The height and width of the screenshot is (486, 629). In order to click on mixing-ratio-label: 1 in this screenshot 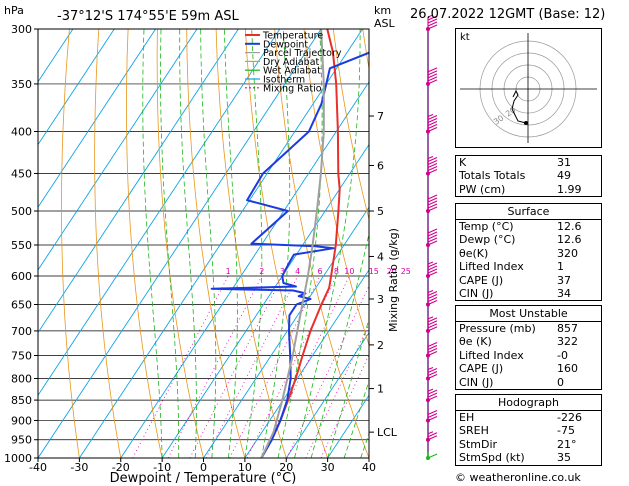, I will do `click(228, 271)`.